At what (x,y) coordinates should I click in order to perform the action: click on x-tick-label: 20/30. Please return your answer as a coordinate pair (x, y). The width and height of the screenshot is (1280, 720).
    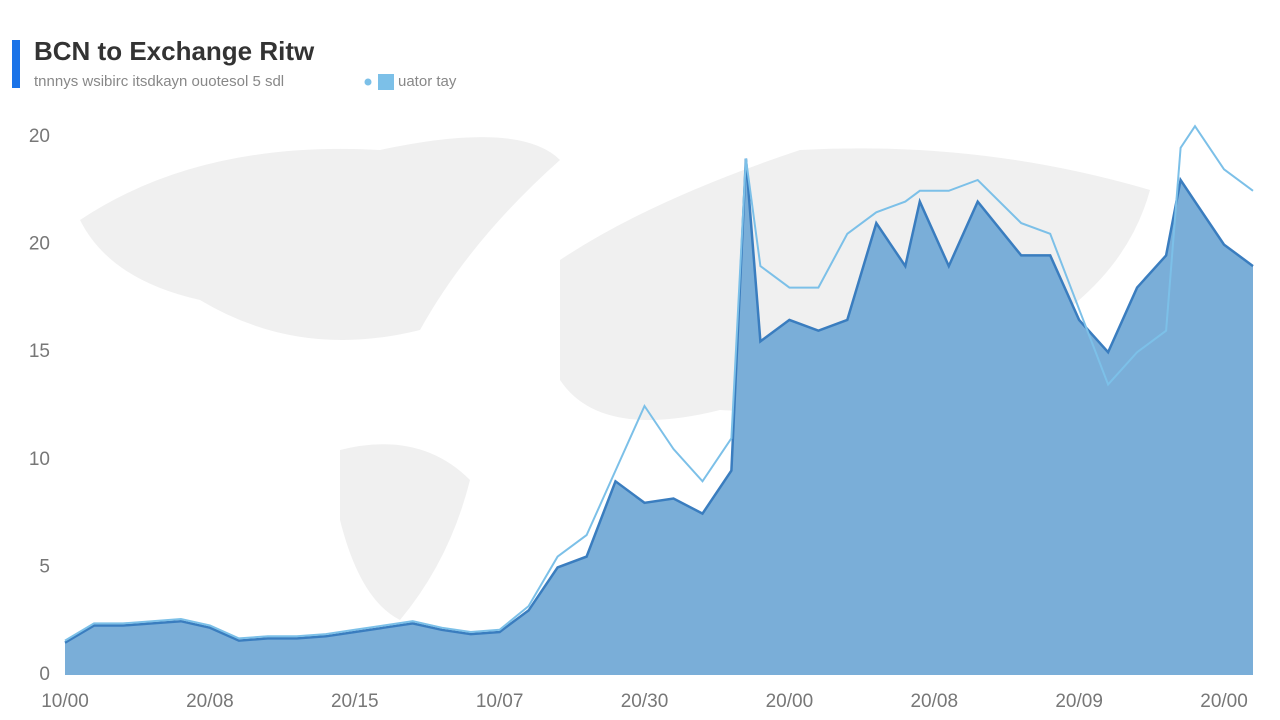
    Looking at the image, I should click on (645, 701).